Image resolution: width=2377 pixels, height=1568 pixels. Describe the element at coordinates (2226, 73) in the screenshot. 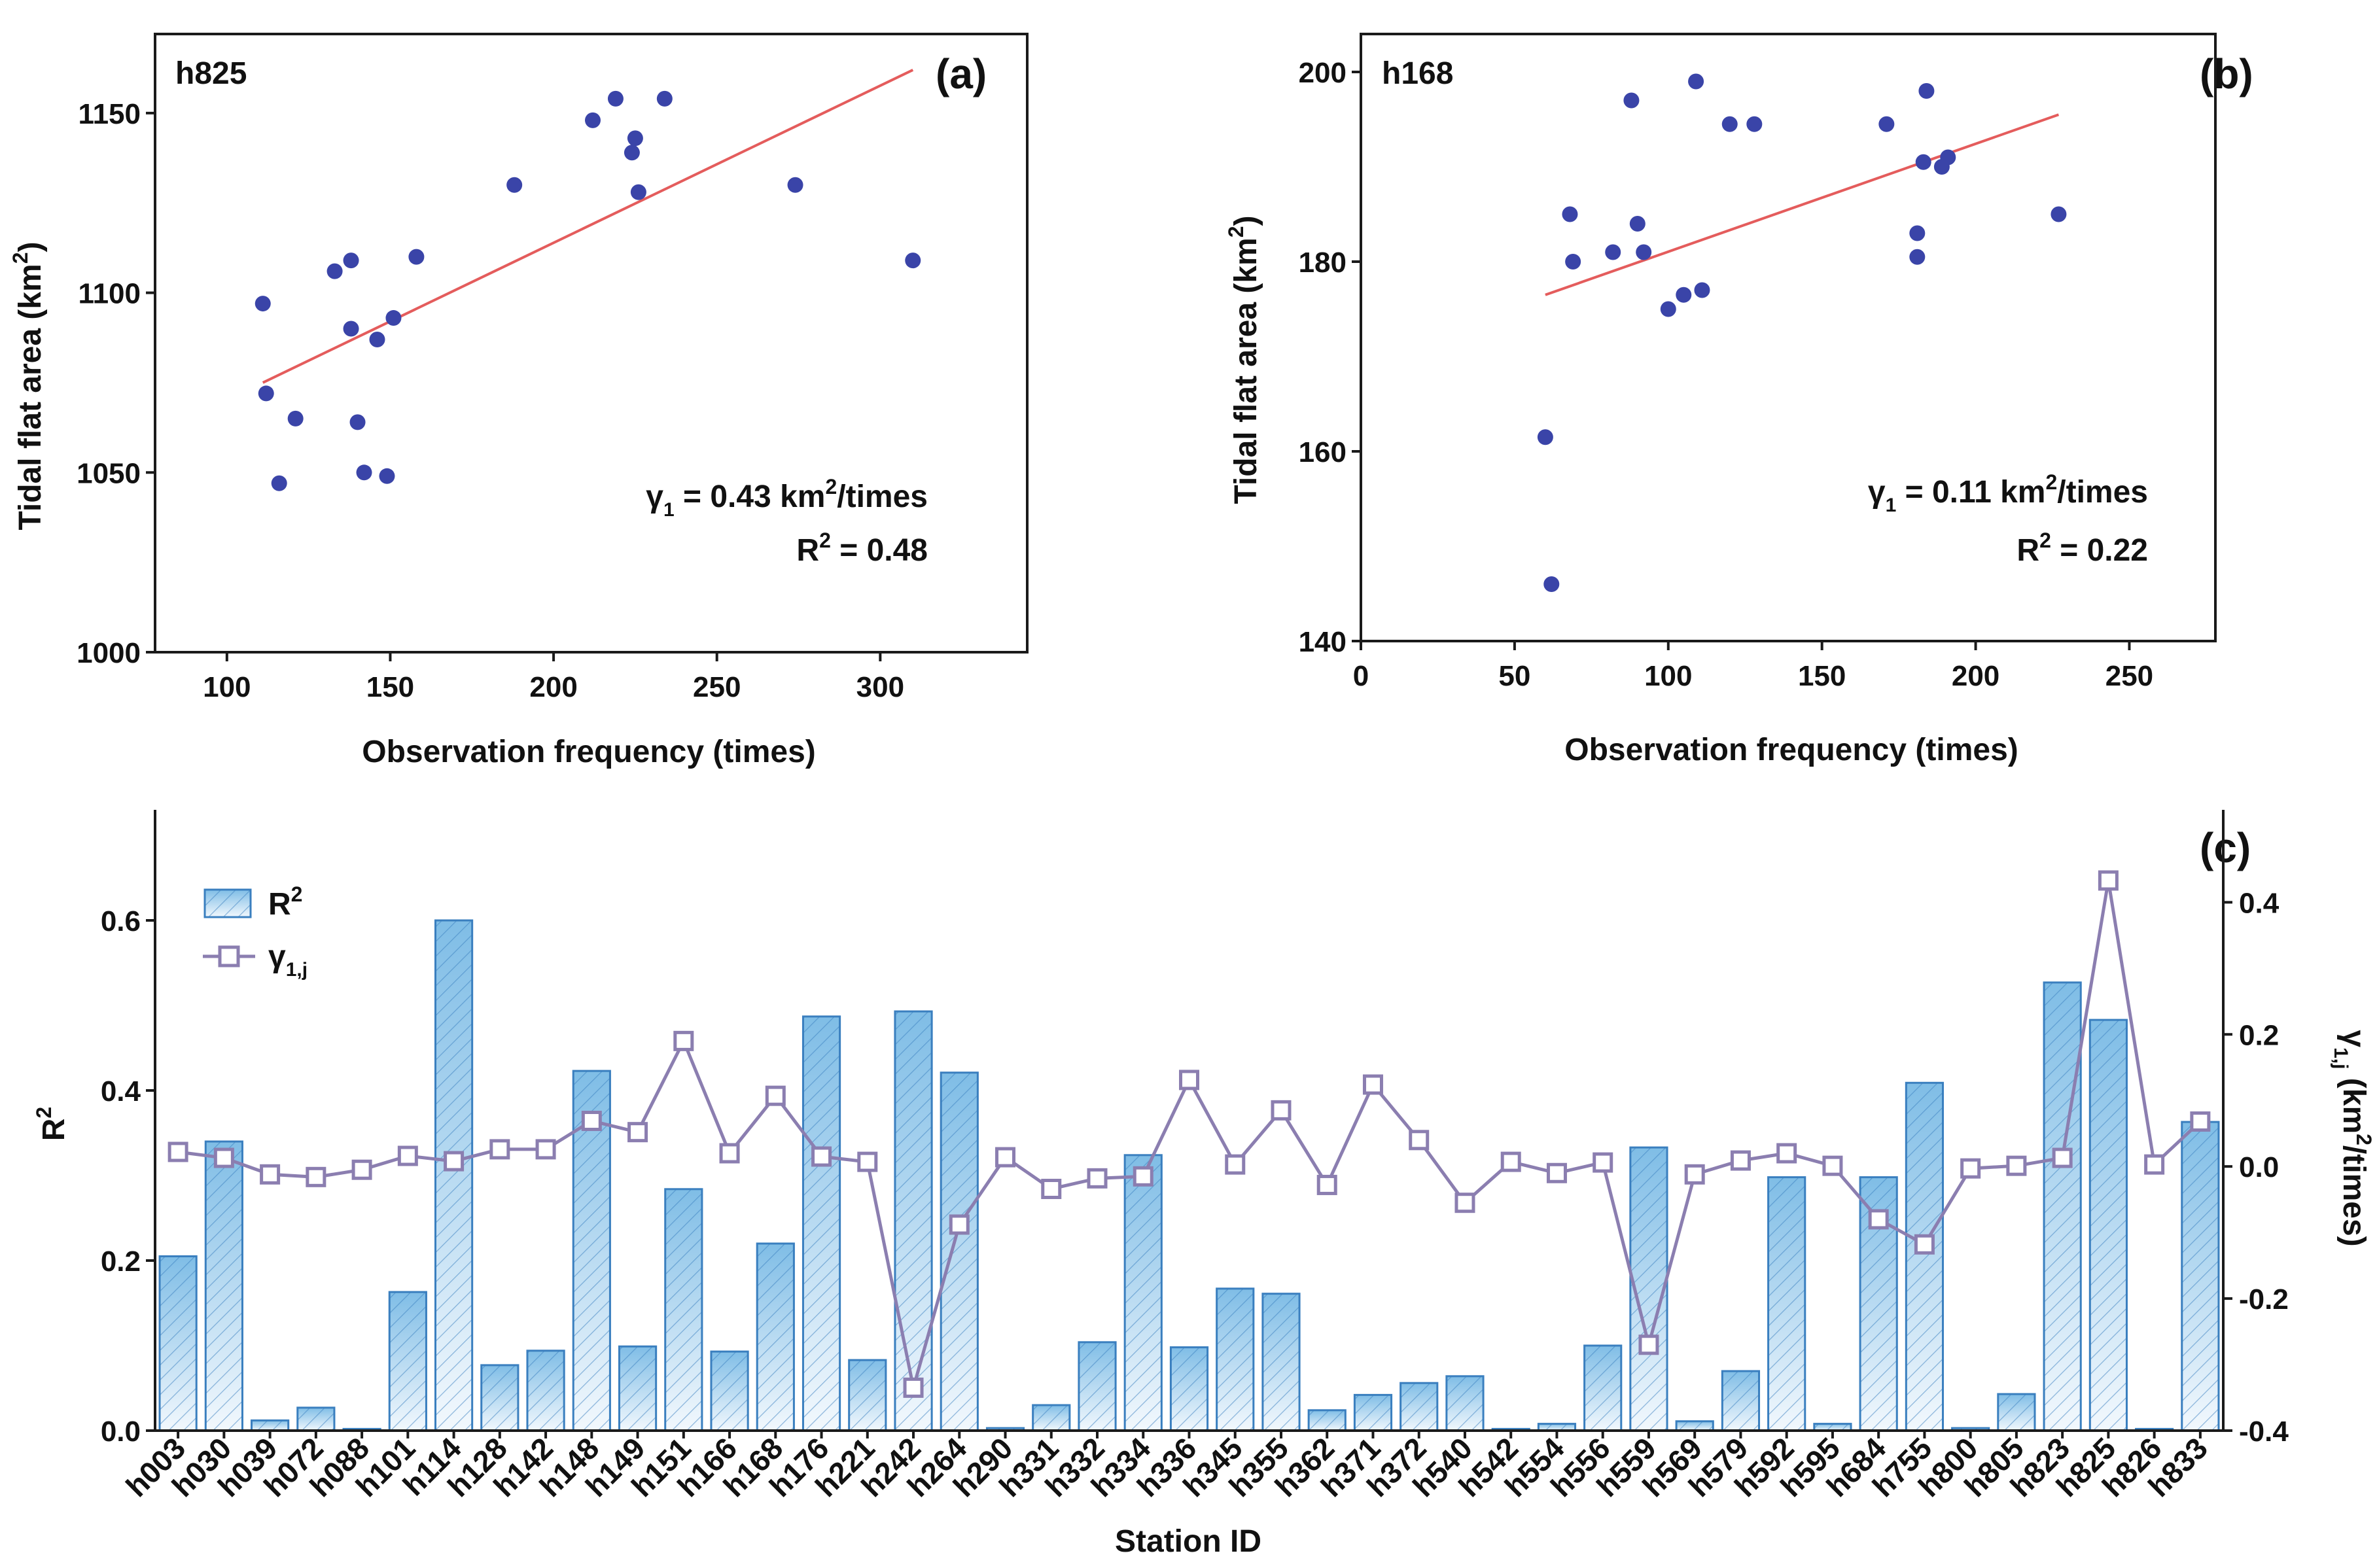

I see `panel-b-label: (b)` at that location.